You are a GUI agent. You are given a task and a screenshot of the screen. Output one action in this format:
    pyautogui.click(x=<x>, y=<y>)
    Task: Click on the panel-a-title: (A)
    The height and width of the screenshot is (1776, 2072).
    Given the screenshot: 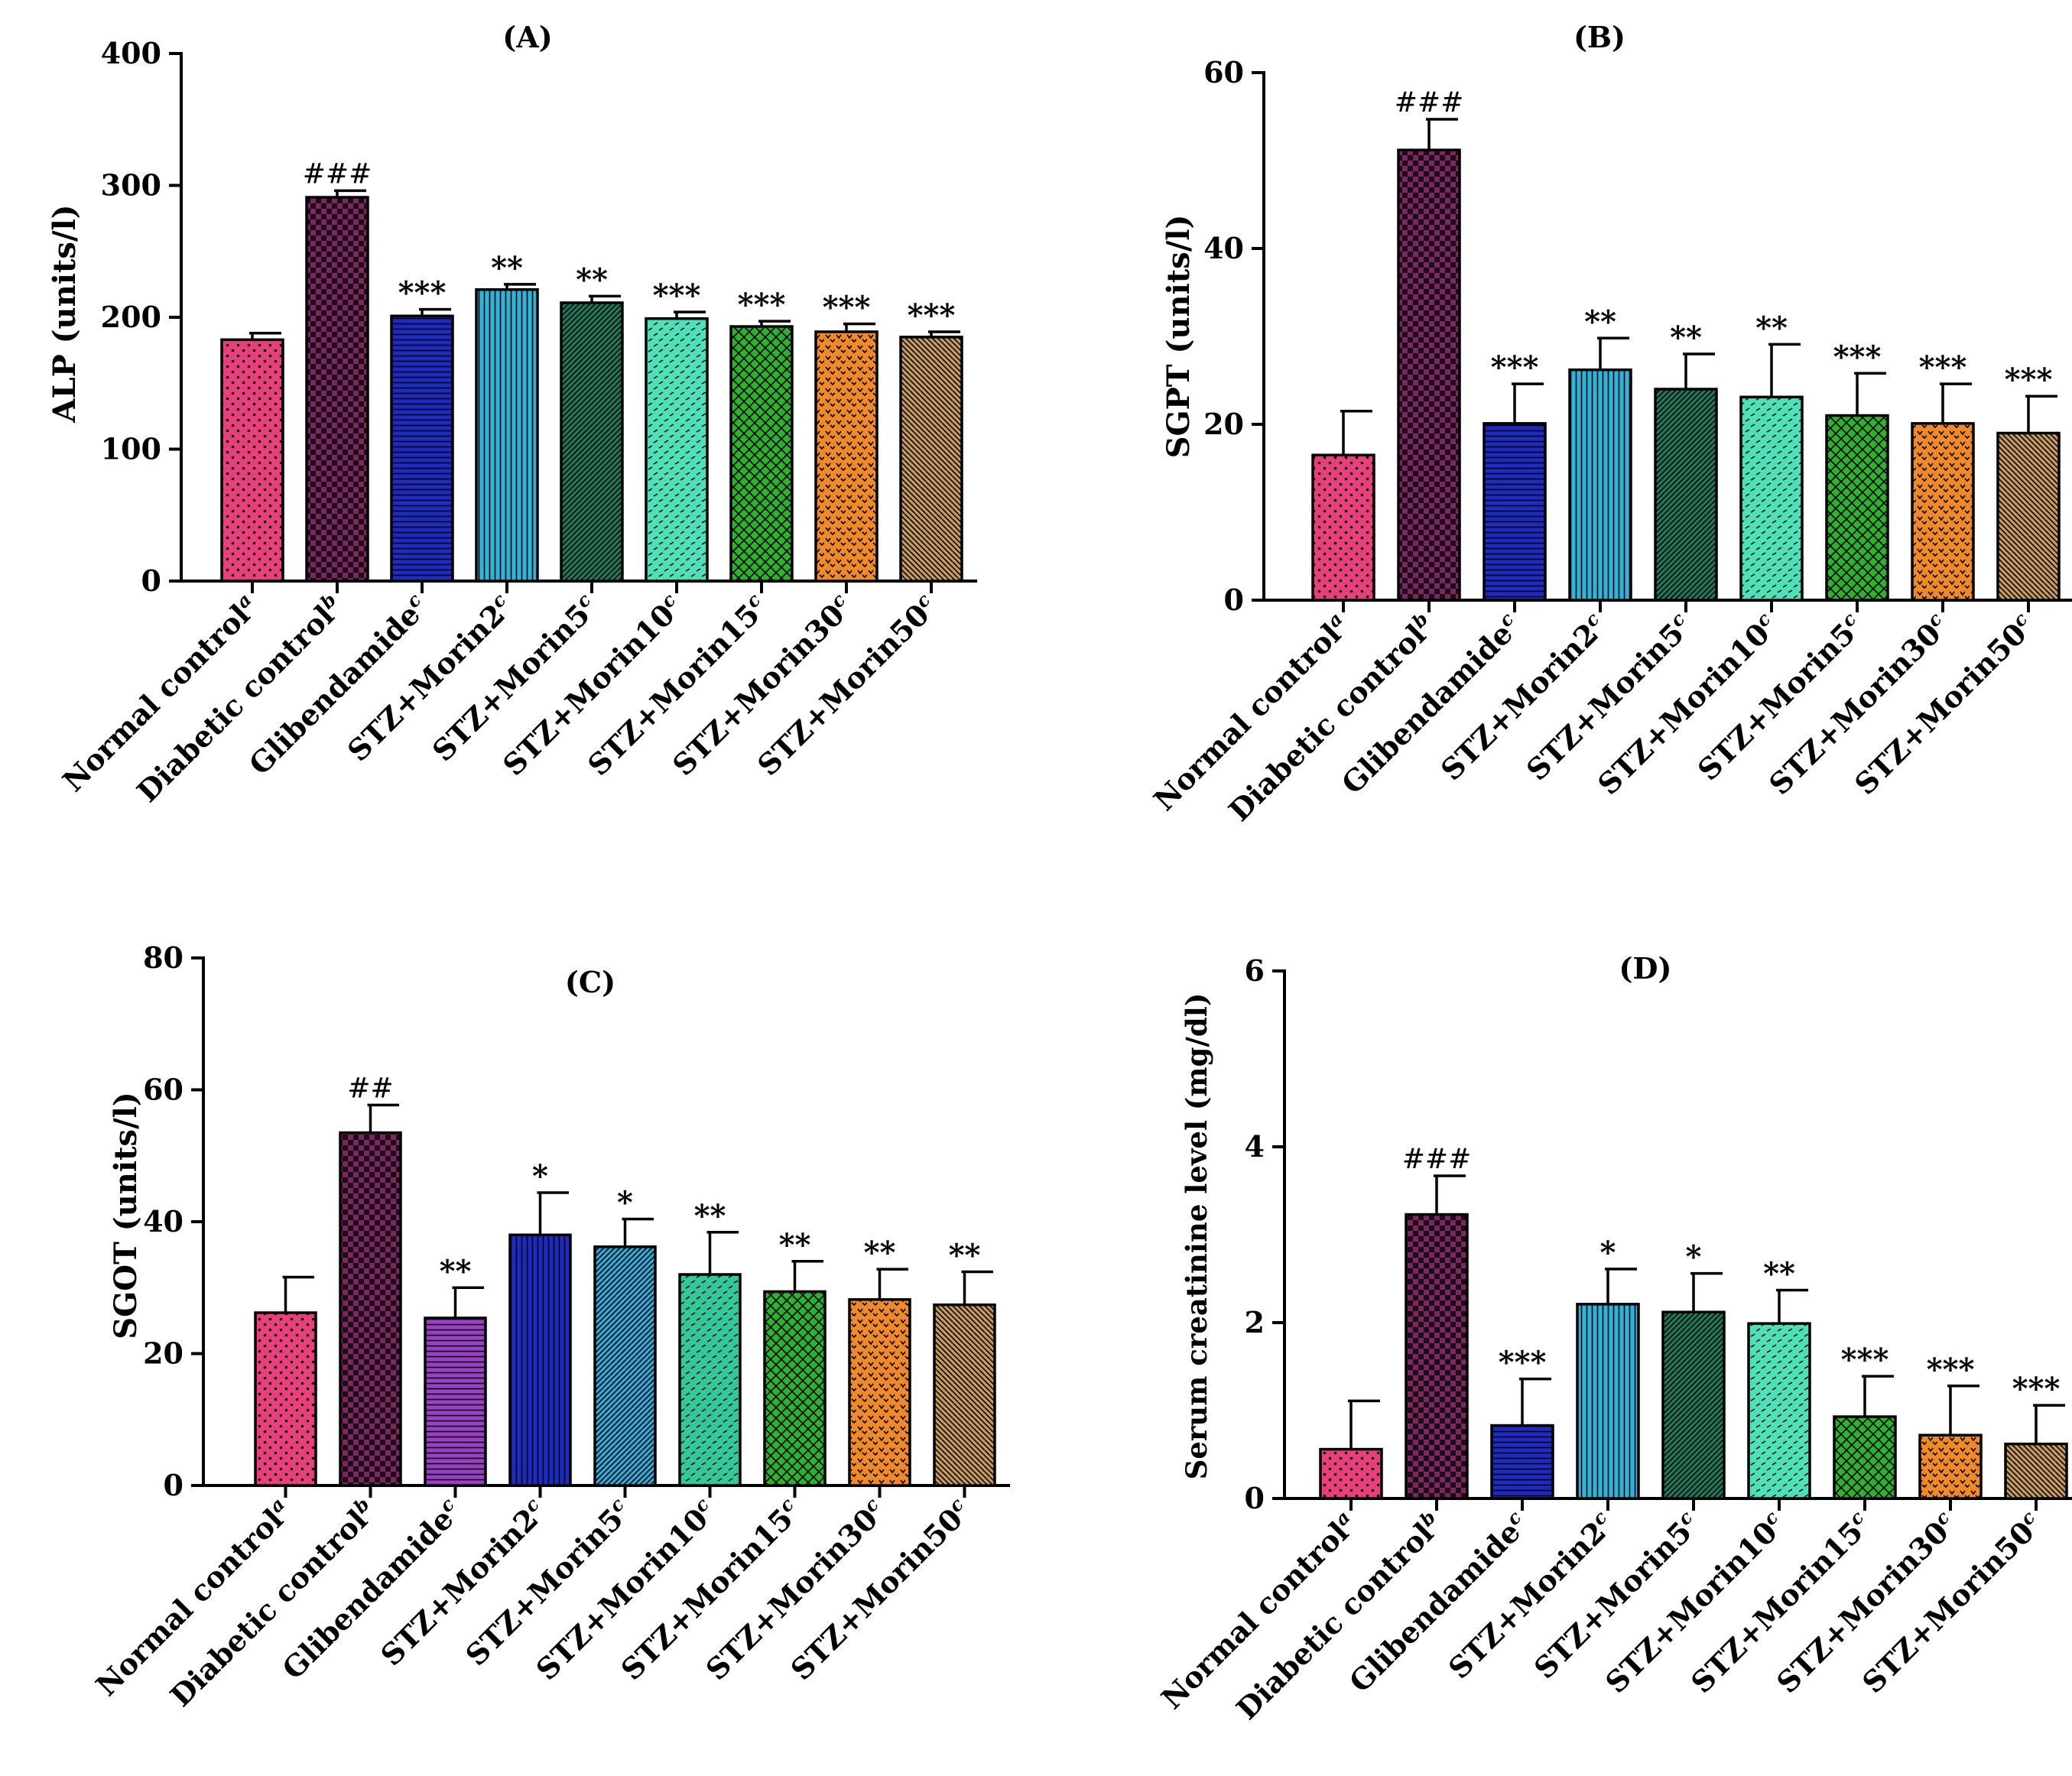 What is the action you would take?
    pyautogui.click(x=527, y=37)
    